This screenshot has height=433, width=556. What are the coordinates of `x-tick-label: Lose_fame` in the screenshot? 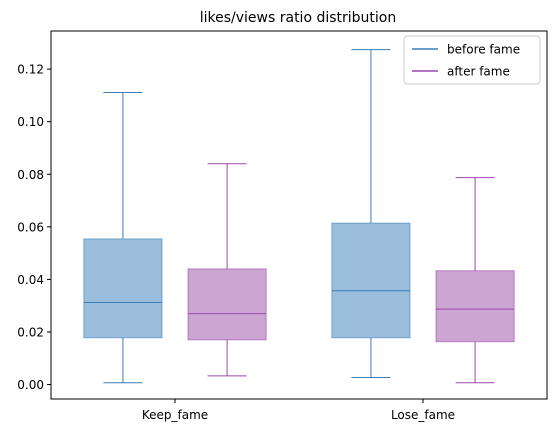 It's located at (423, 415).